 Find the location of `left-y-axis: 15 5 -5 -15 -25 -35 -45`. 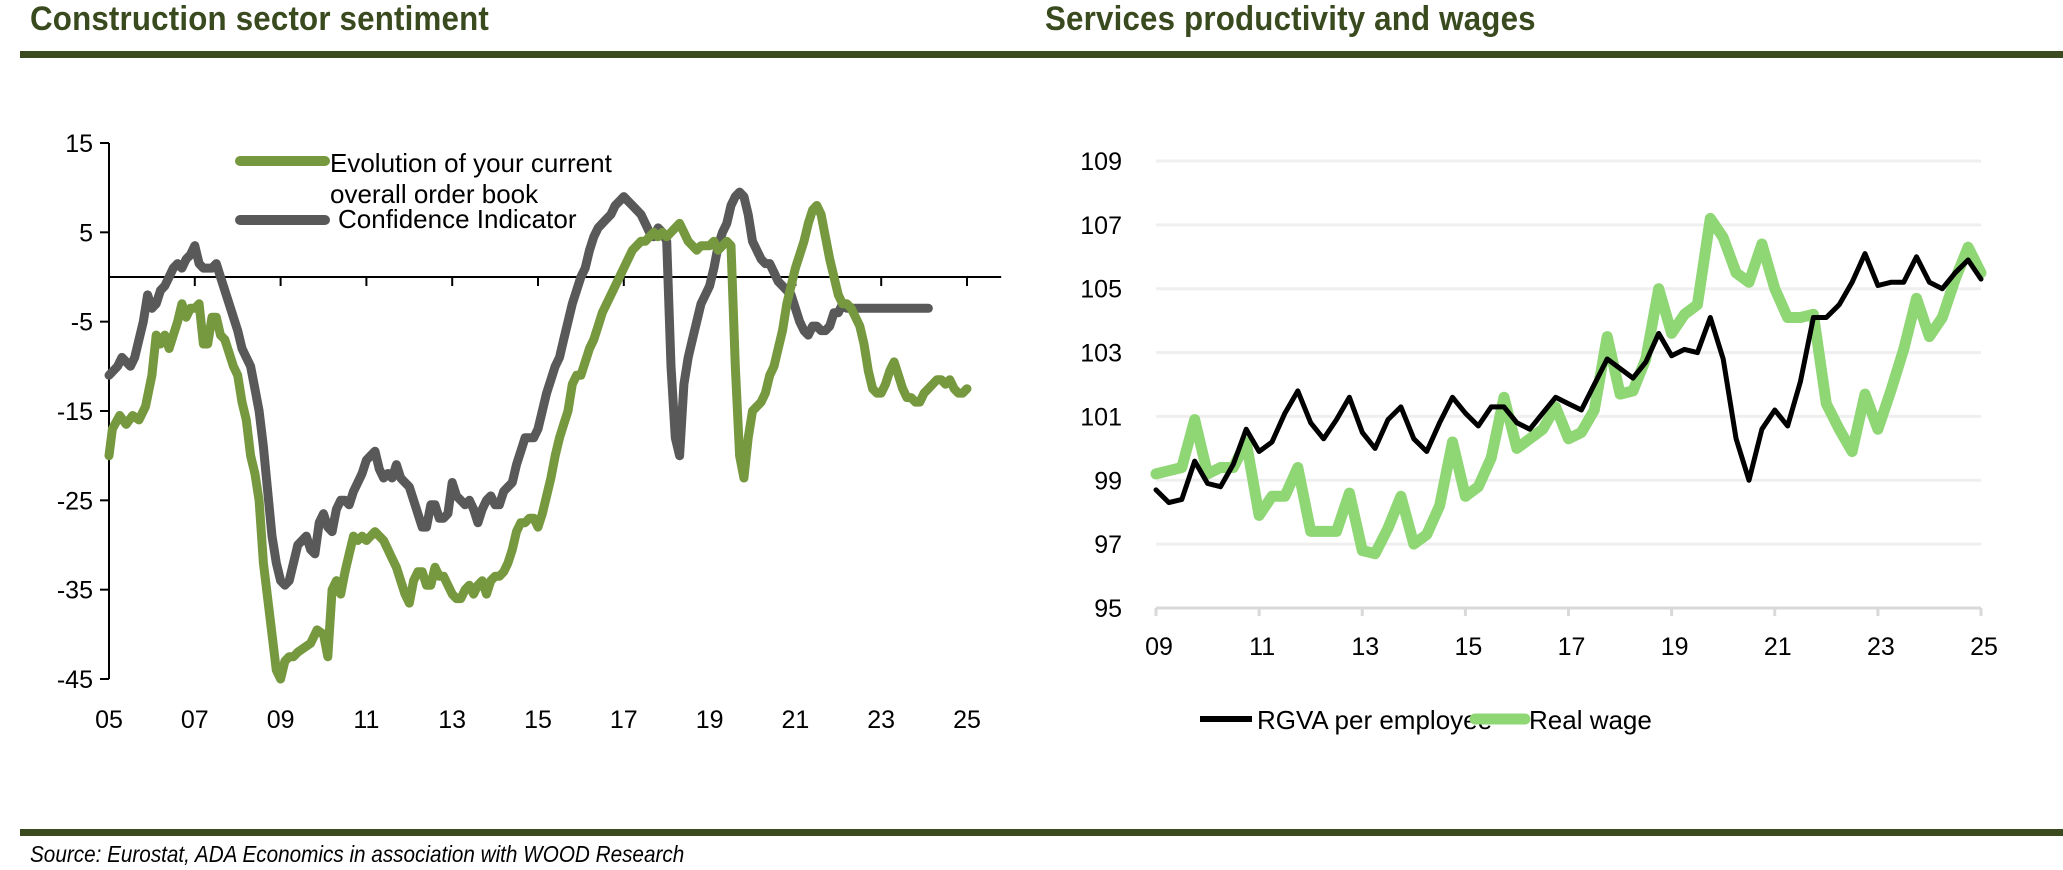

left-y-axis: 15 5 -5 -15 -25 -35 -45 is located at coordinates (83, 412).